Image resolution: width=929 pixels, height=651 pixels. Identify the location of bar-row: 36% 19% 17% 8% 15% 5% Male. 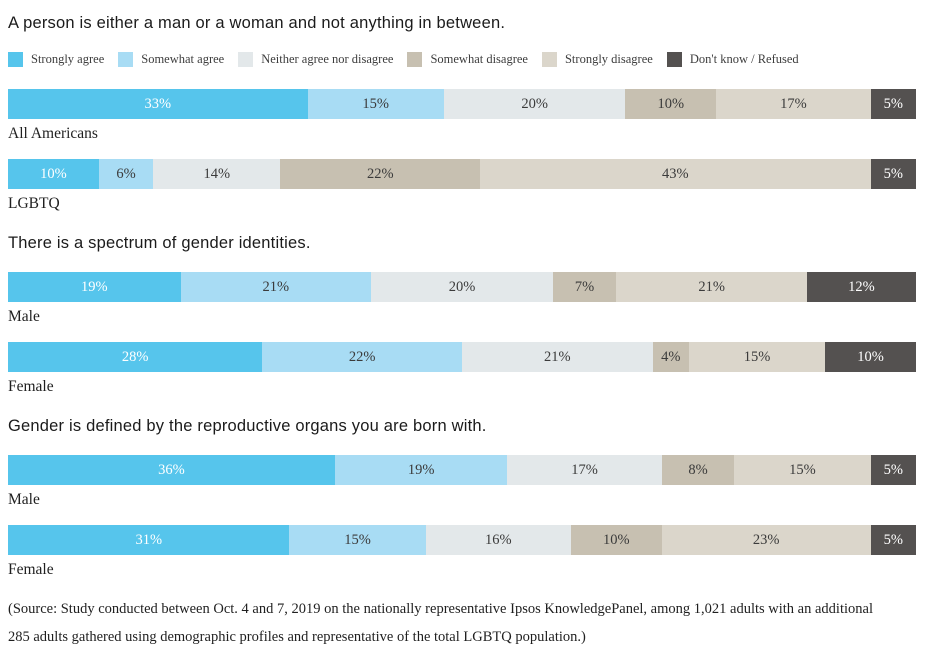
(462, 482).